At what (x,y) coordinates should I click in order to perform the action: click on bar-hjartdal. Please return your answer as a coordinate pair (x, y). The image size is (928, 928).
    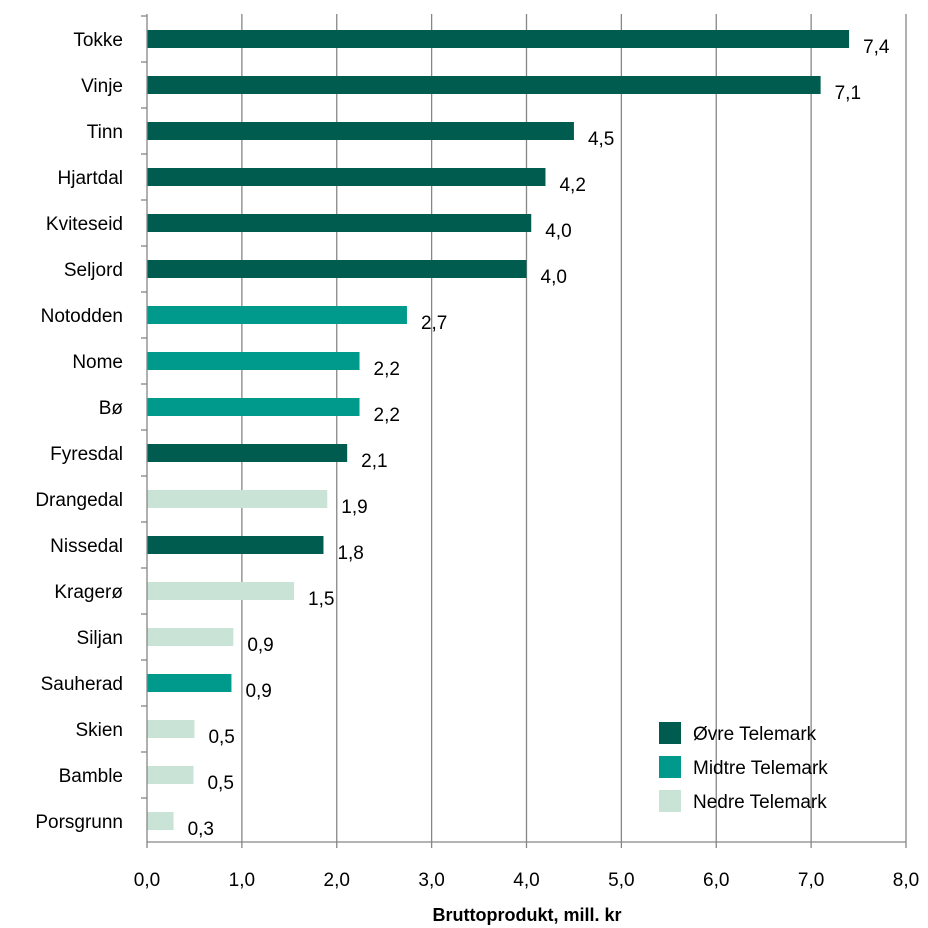
    Looking at the image, I should click on (346, 177).